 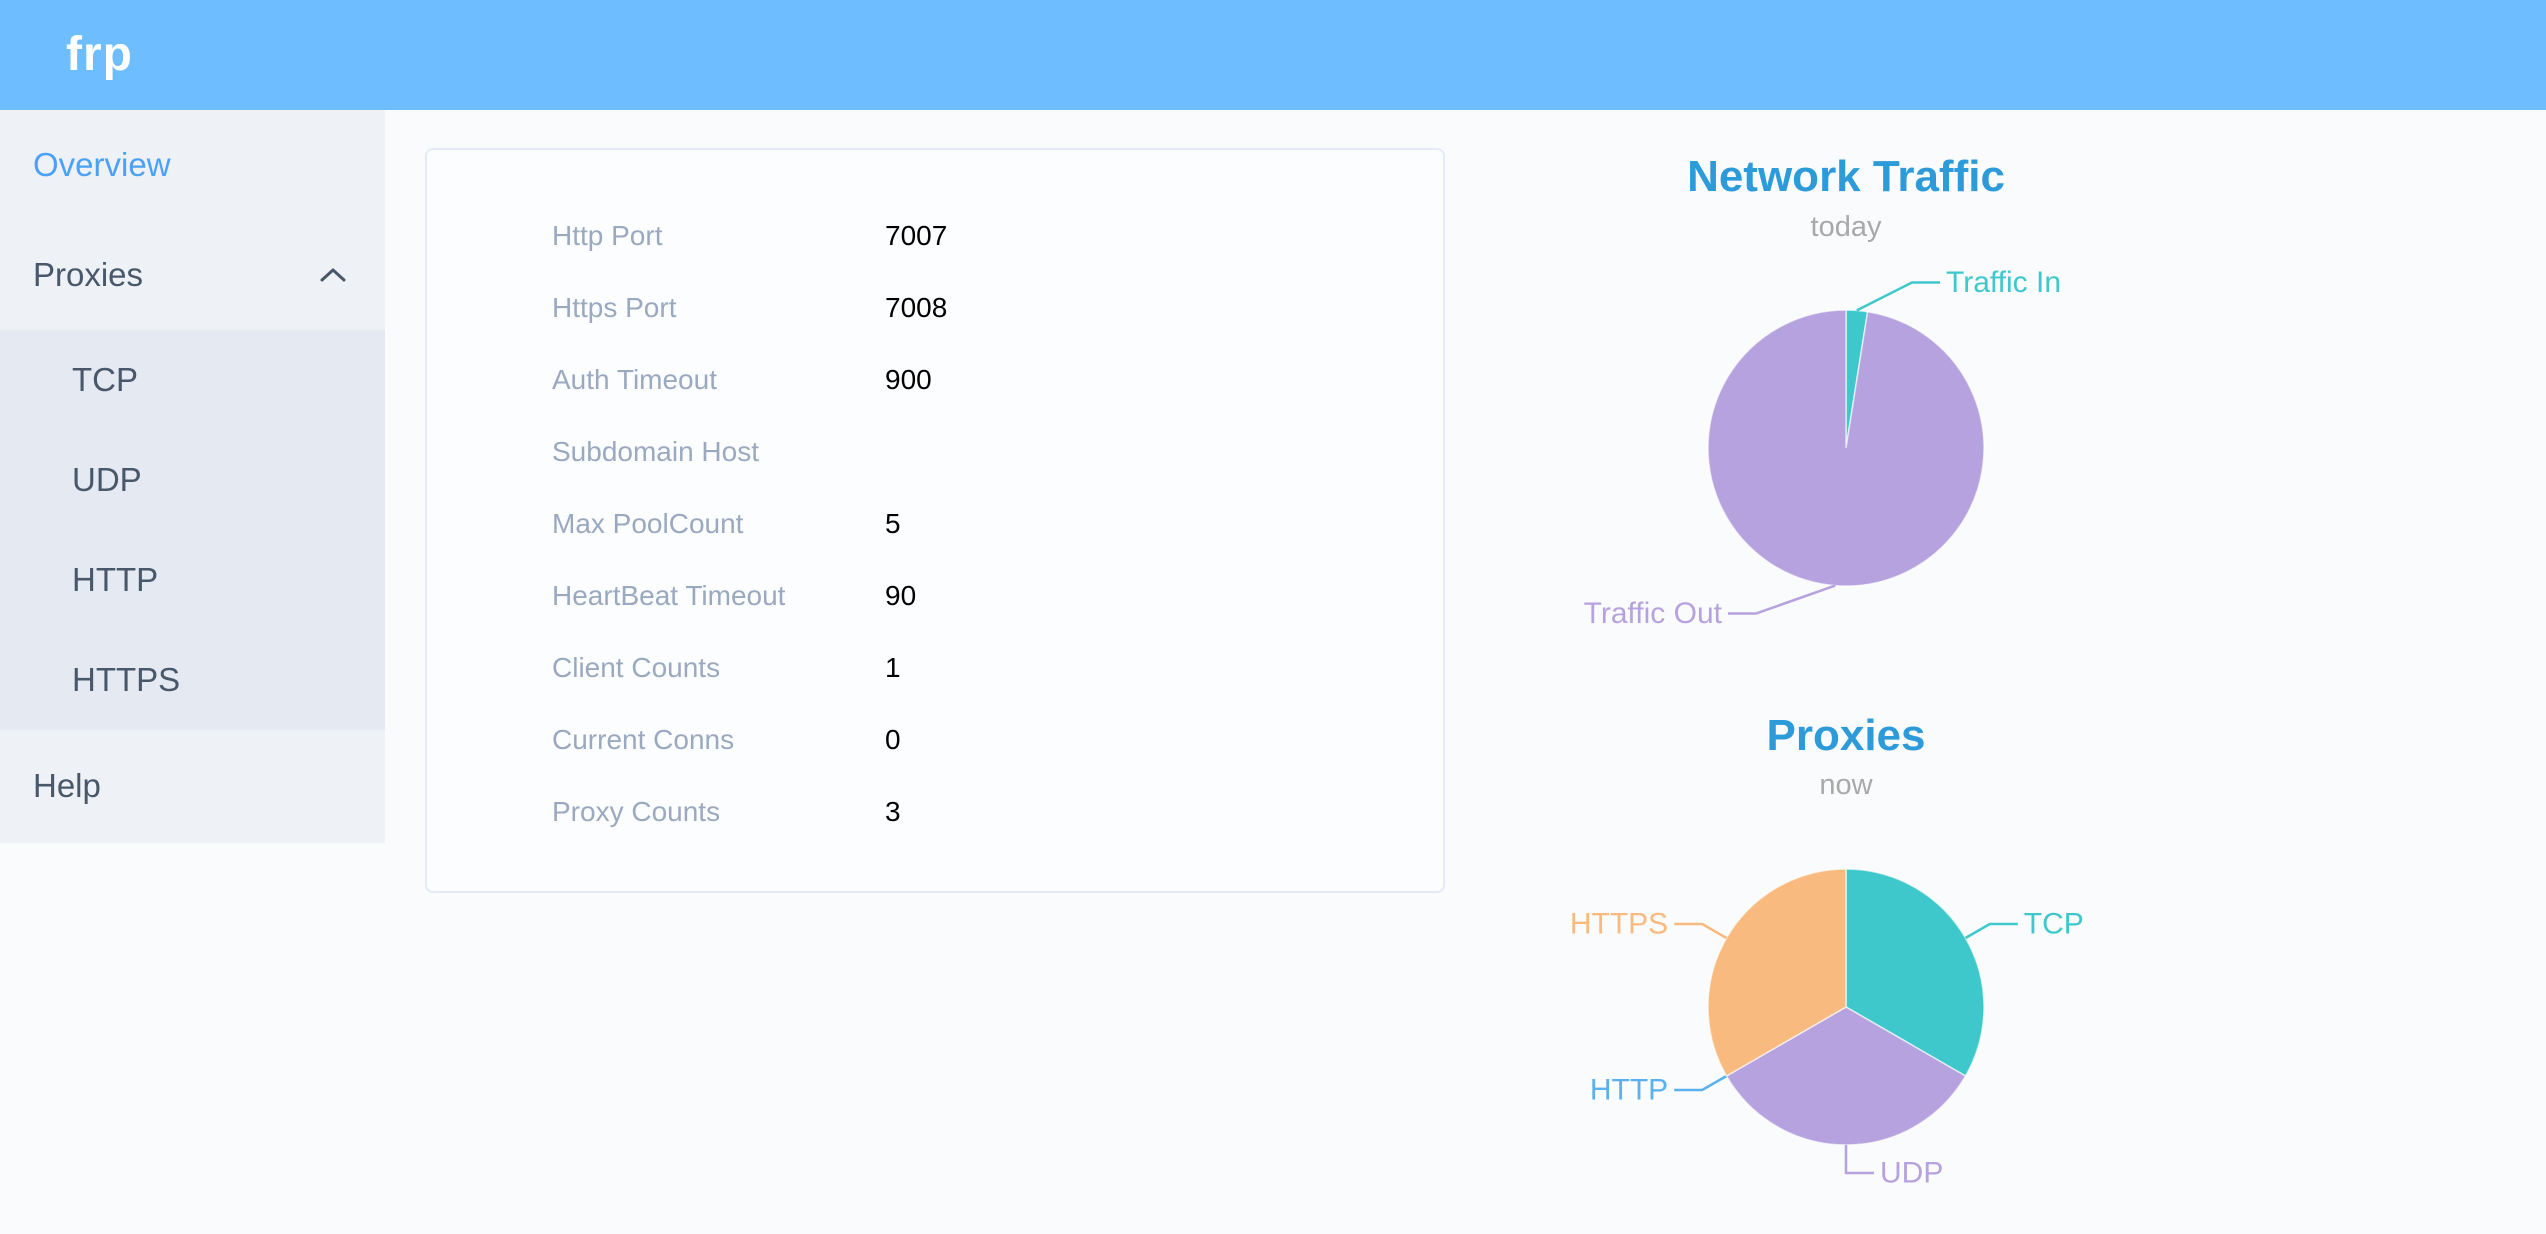 I want to click on row-label: Https Port, so click(x=614, y=307).